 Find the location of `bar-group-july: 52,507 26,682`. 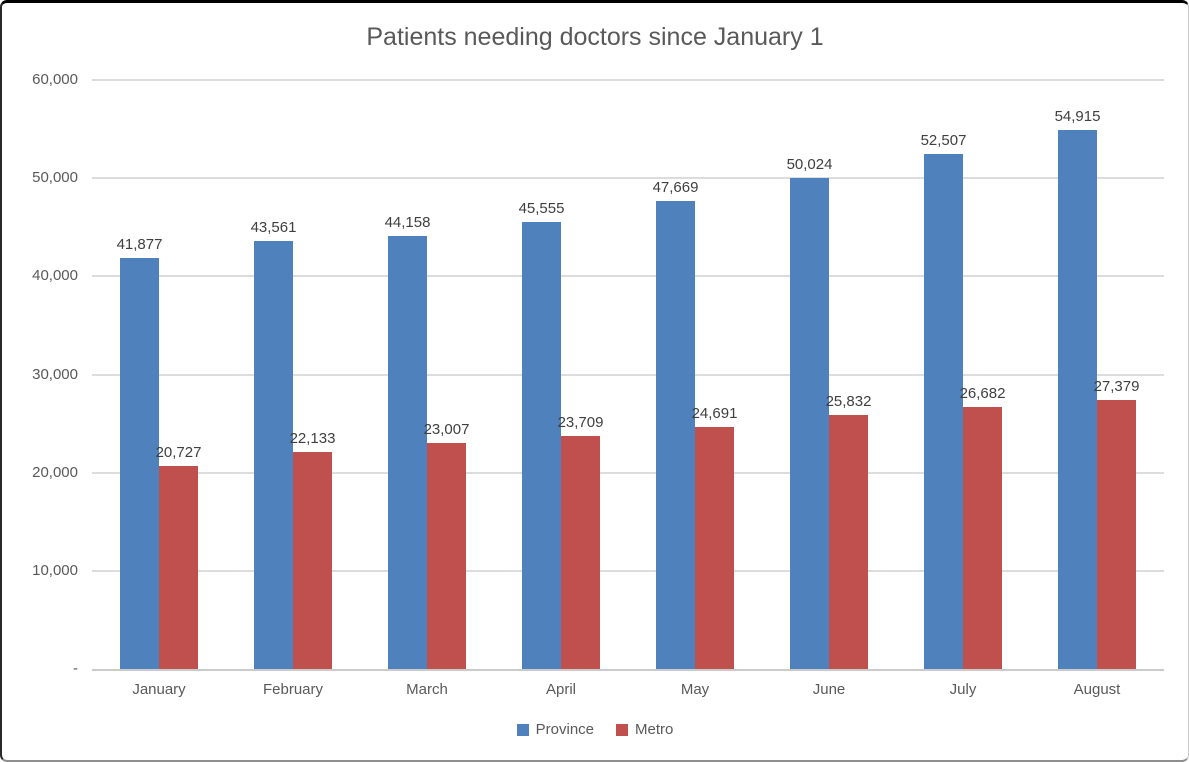

bar-group-july: 52,507 26,682 is located at coordinates (963, 374).